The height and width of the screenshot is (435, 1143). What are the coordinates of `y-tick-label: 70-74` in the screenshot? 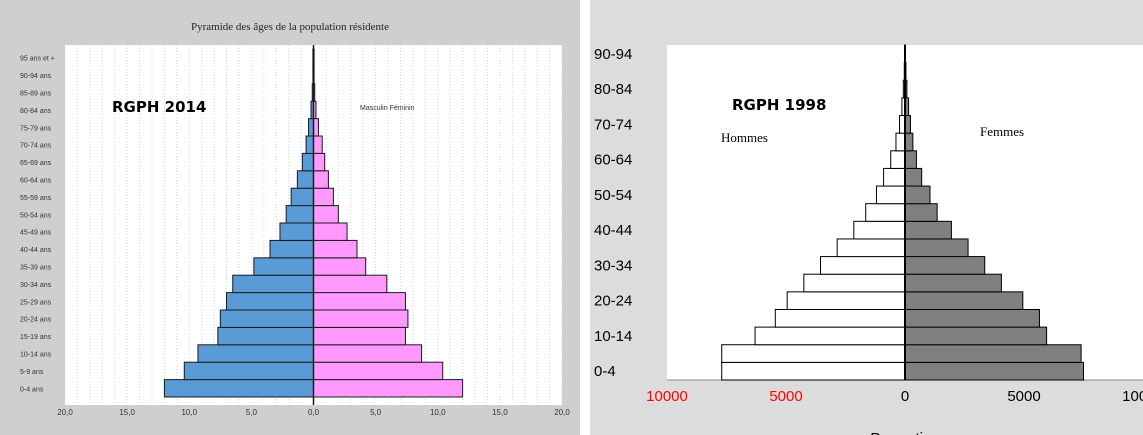 It's located at (613, 124).